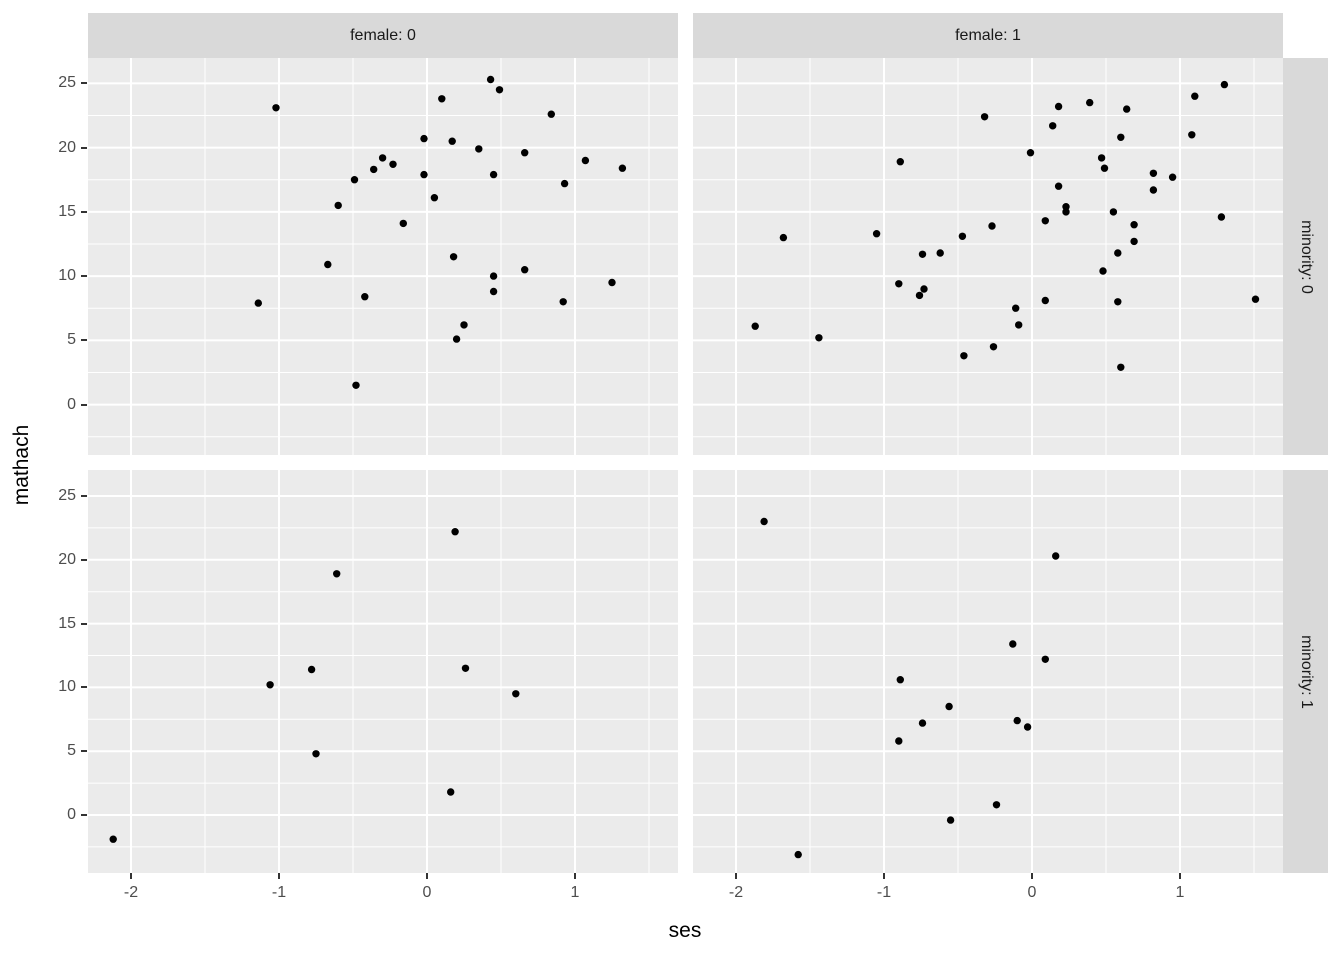 This screenshot has width=1344, height=960. I want to click on facet-strip-minority-1: minority: 1, so click(1305, 671).